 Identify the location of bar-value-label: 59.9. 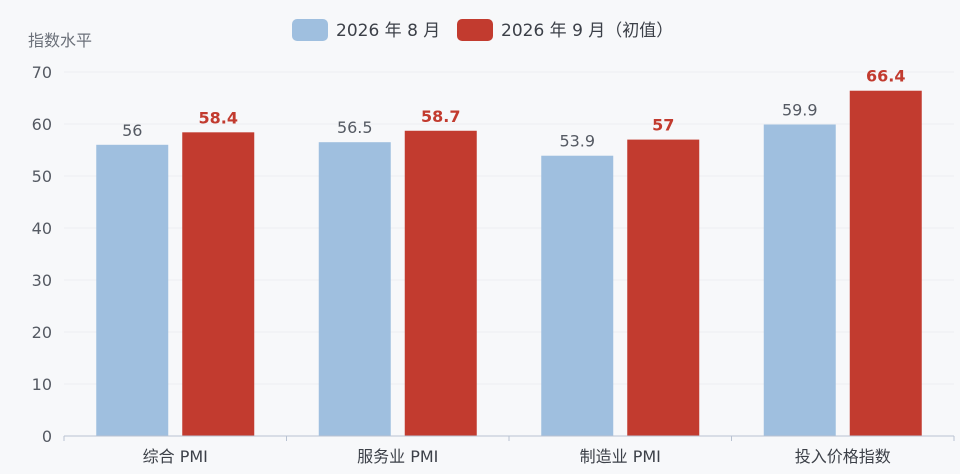
(800, 110).